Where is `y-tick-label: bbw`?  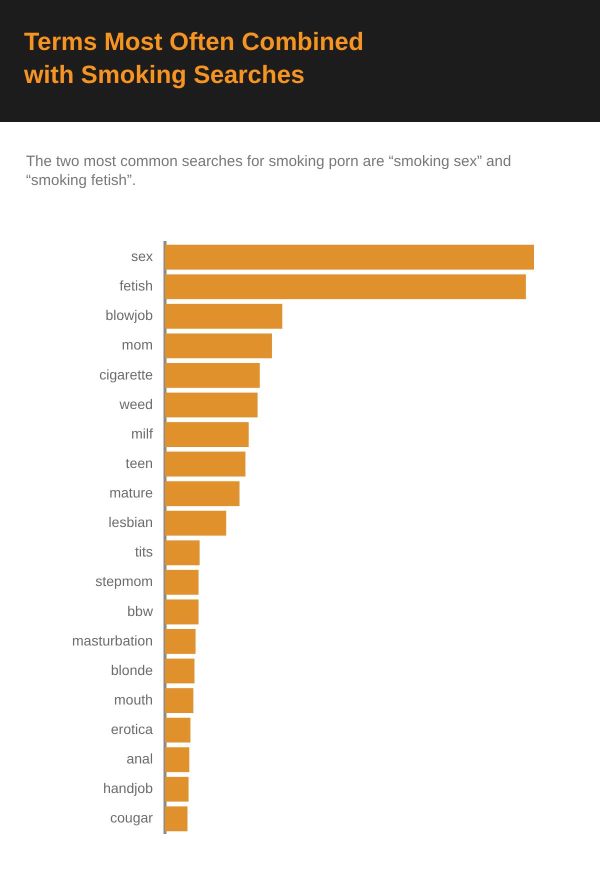
y-tick-label: bbw is located at coordinates (140, 610).